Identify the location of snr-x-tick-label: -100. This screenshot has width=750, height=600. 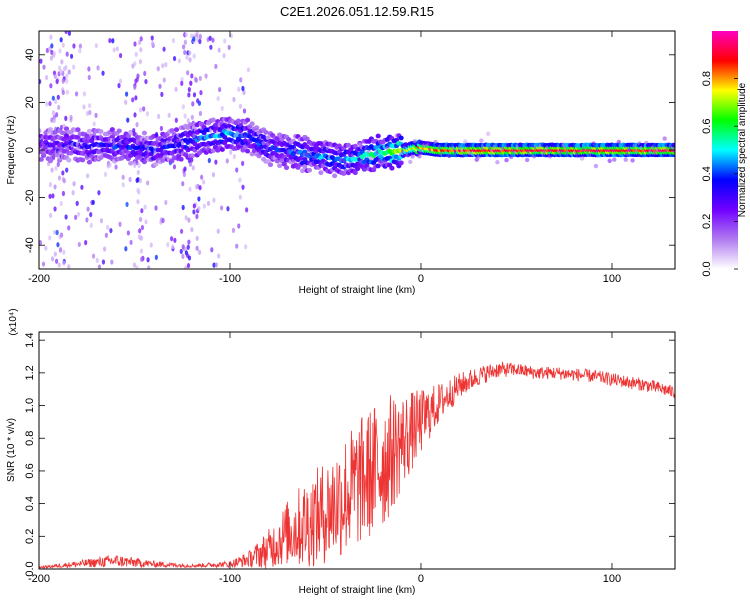
(230, 579).